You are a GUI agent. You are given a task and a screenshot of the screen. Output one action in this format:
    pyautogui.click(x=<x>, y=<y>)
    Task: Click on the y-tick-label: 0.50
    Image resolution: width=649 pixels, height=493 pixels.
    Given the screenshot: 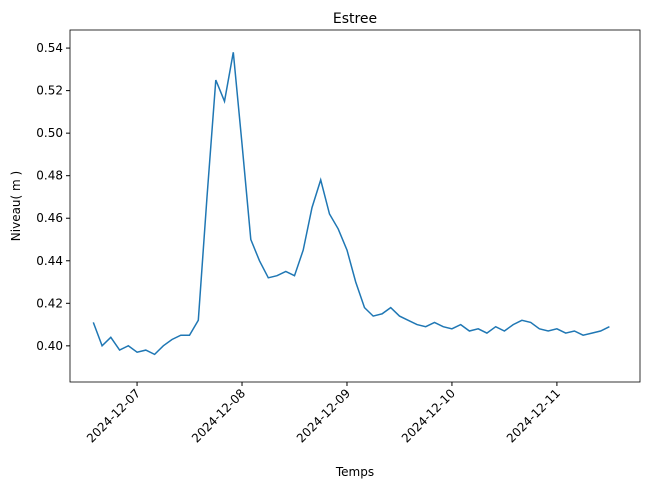 What is the action you would take?
    pyautogui.click(x=49, y=133)
    